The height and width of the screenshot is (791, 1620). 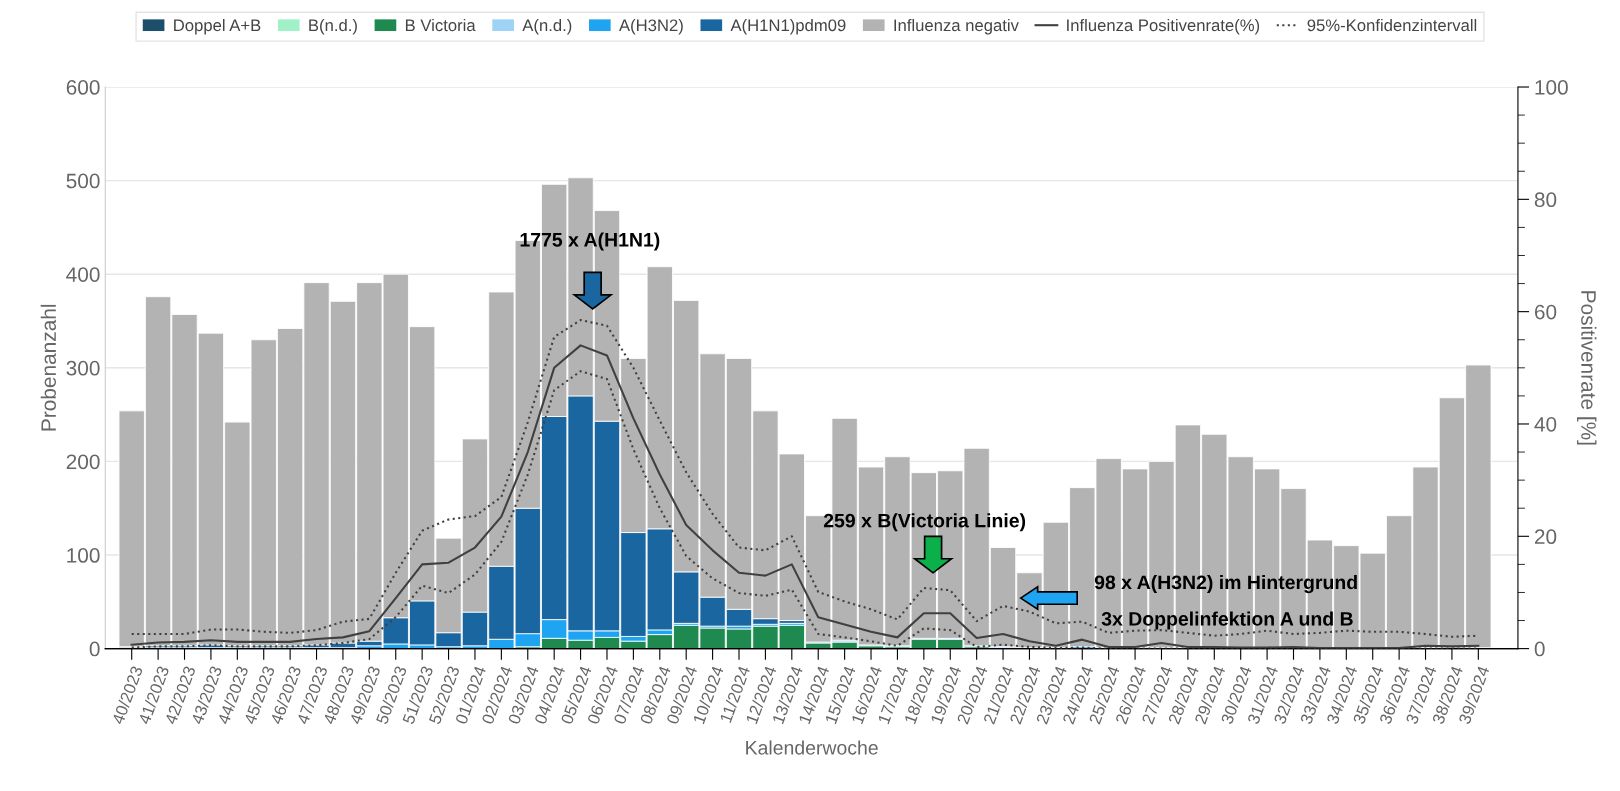 What do you see at coordinates (1225, 584) in the screenshot?
I see `annotation: 98 x A(H3N2) im Hintergrund` at bounding box center [1225, 584].